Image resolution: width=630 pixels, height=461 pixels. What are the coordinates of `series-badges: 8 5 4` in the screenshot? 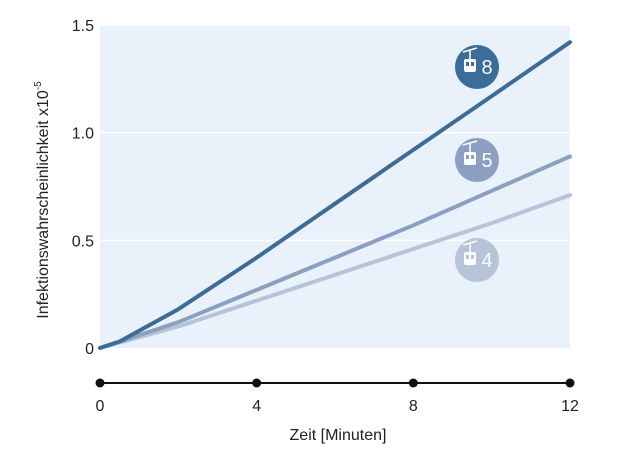 It's located at (477, 163).